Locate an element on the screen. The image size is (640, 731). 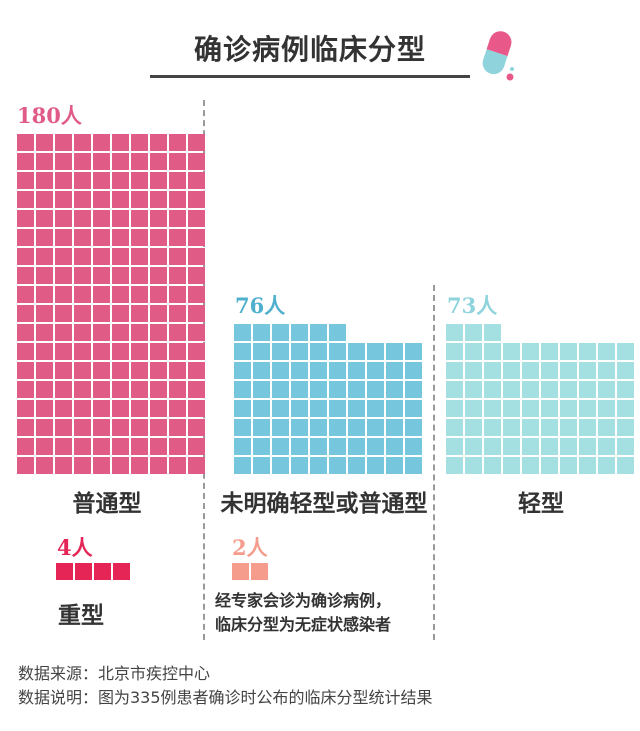
footer: 数据来源：北京市疾控中心 数据说明：图为335例患者确诊时公布的临床分型统计结果 is located at coordinates (225, 686).